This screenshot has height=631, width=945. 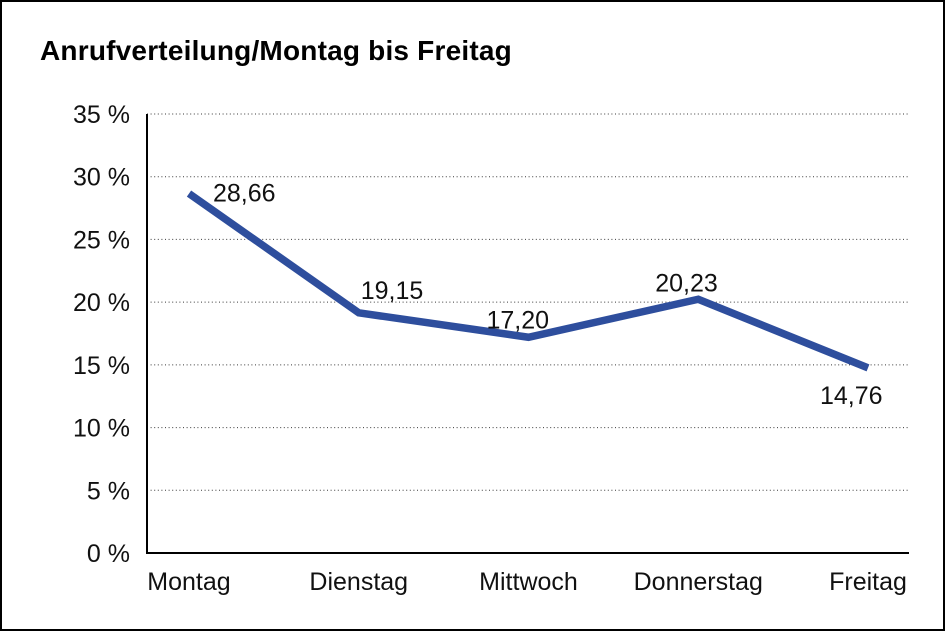 I want to click on y-tick-label: 5 %, so click(x=108, y=491).